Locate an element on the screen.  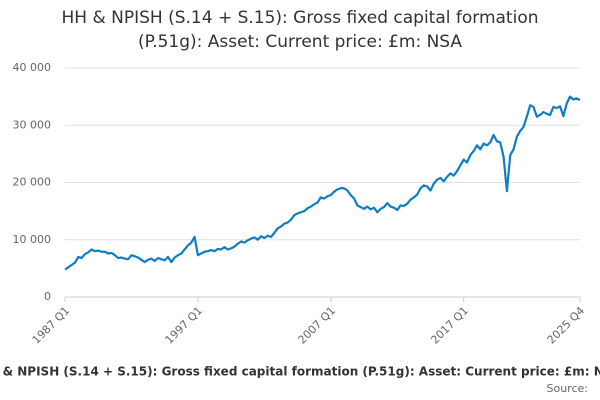
y-tick-label: 10 000 is located at coordinates (32, 239).